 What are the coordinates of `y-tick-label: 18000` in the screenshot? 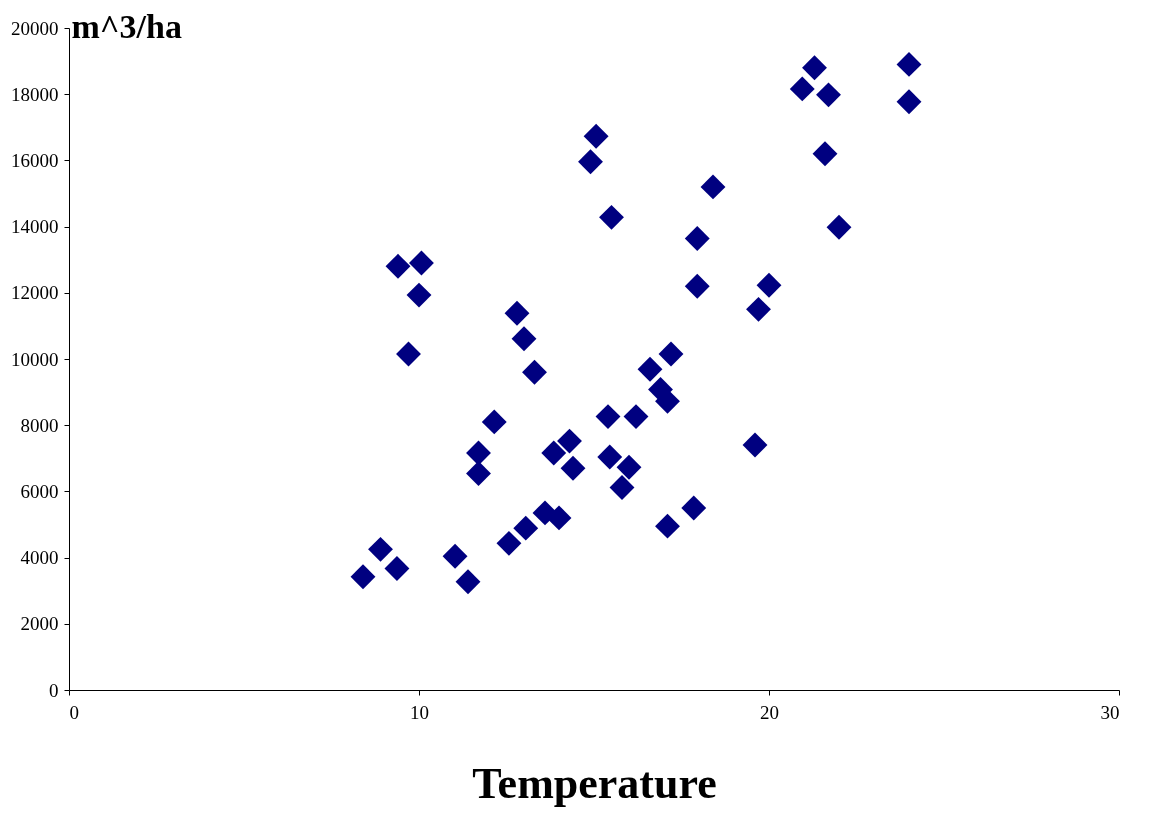 It's located at (35, 94).